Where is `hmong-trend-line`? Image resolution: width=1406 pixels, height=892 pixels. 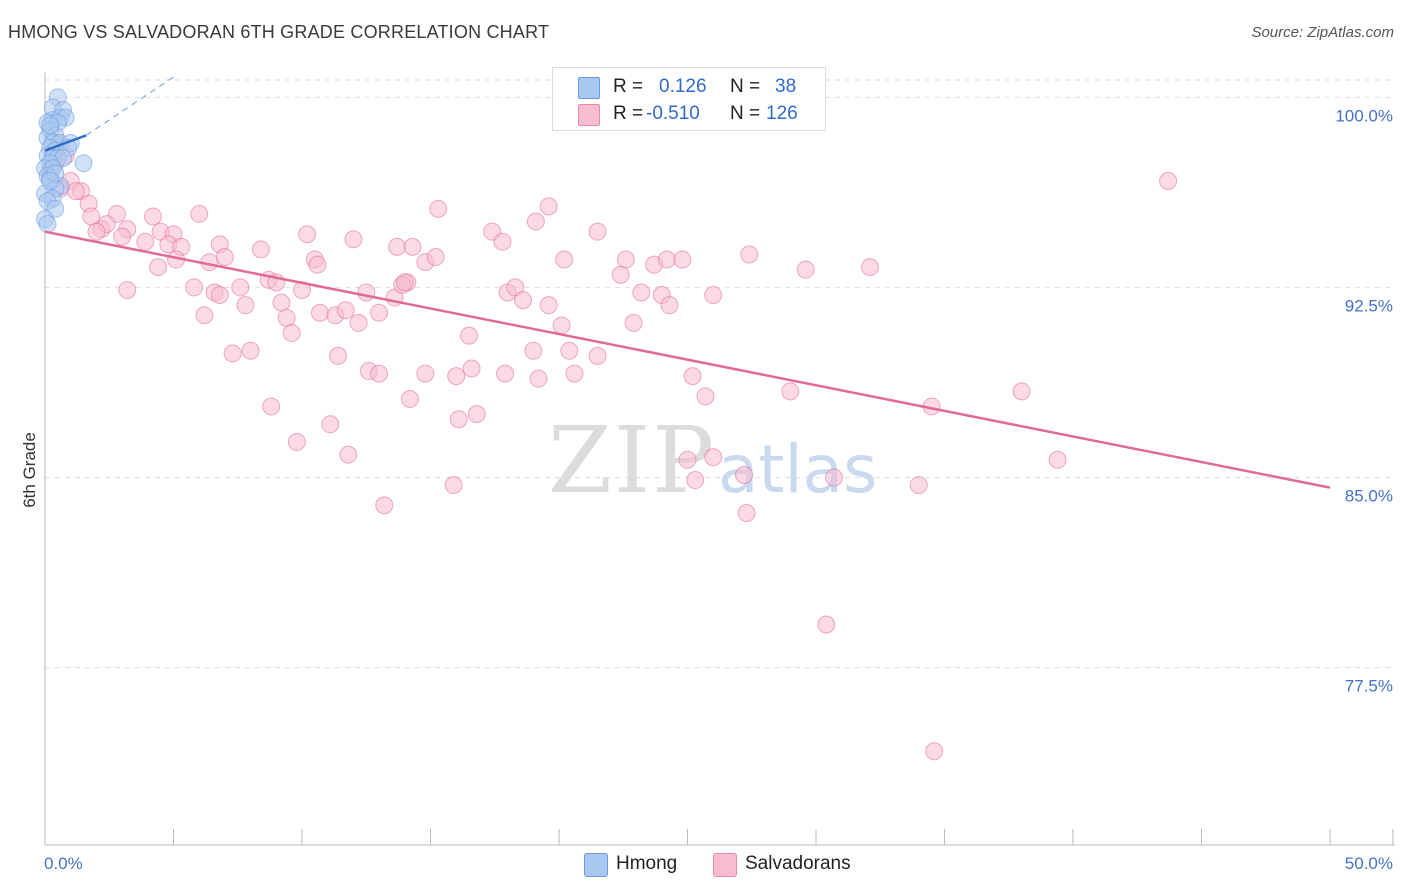
hmong-trend-line is located at coordinates (65, 143).